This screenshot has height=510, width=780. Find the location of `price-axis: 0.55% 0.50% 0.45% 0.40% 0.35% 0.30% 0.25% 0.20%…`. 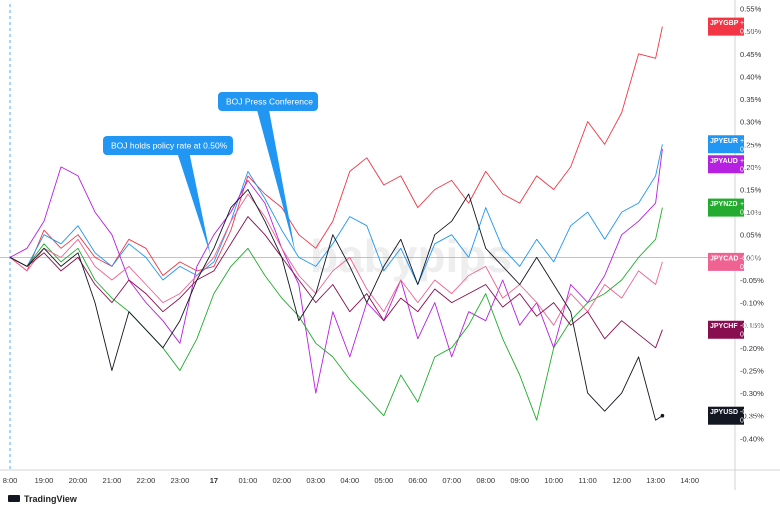

price-axis: 0.55% 0.50% 0.45% 0.40% 0.35% 0.30% 0.25% 0.20%… is located at coordinates (752, 224).